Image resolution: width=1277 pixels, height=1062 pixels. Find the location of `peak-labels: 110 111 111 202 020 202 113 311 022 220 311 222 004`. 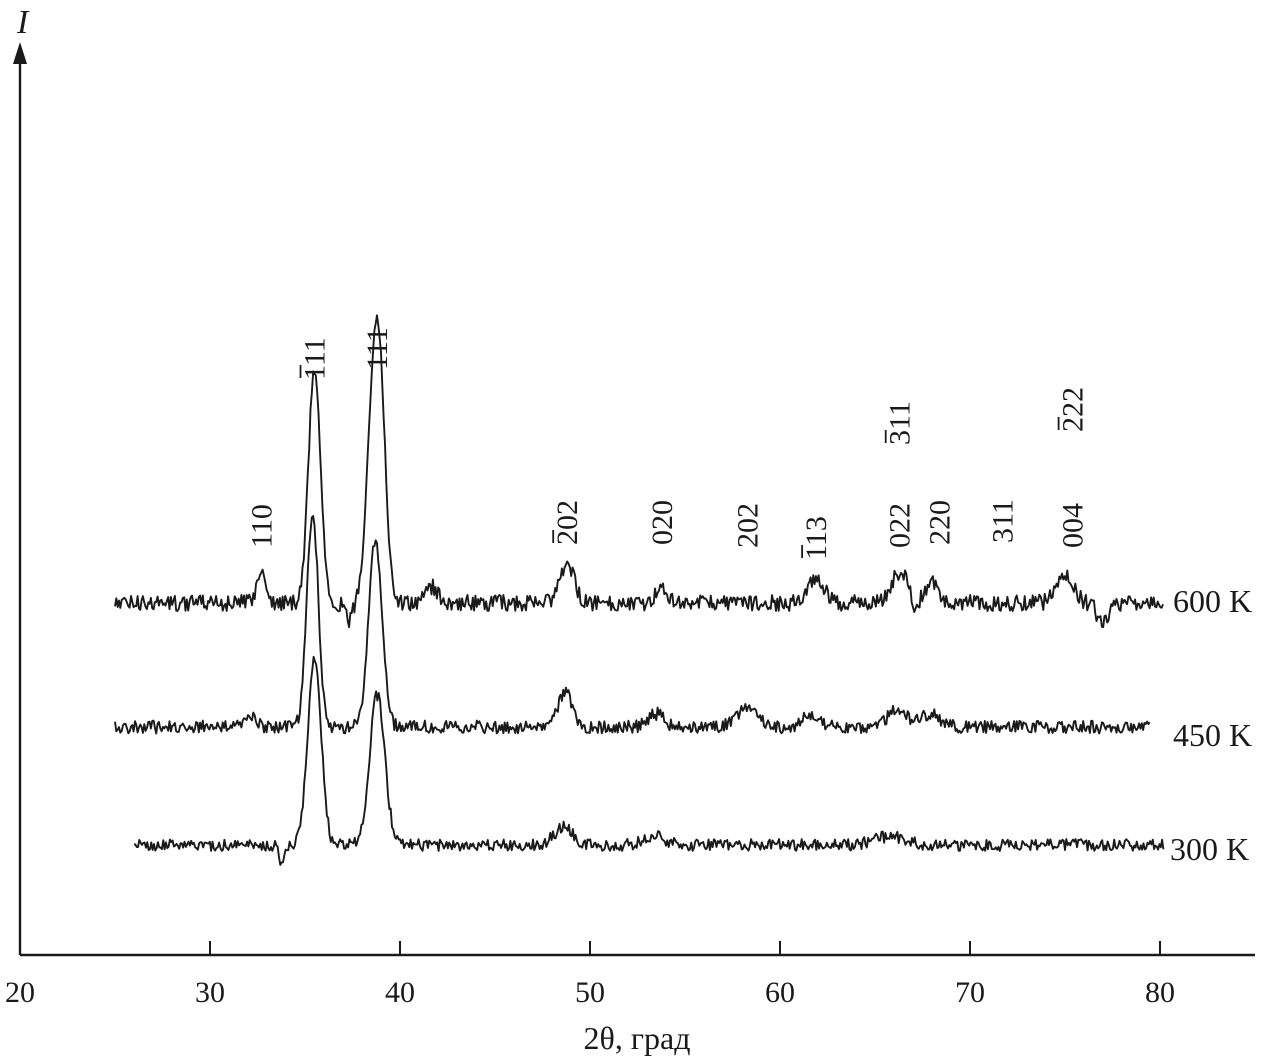

peak-labels: 110 111 111 202 020 202 113 311 022 220 311 222 004 is located at coordinates (667, 443).